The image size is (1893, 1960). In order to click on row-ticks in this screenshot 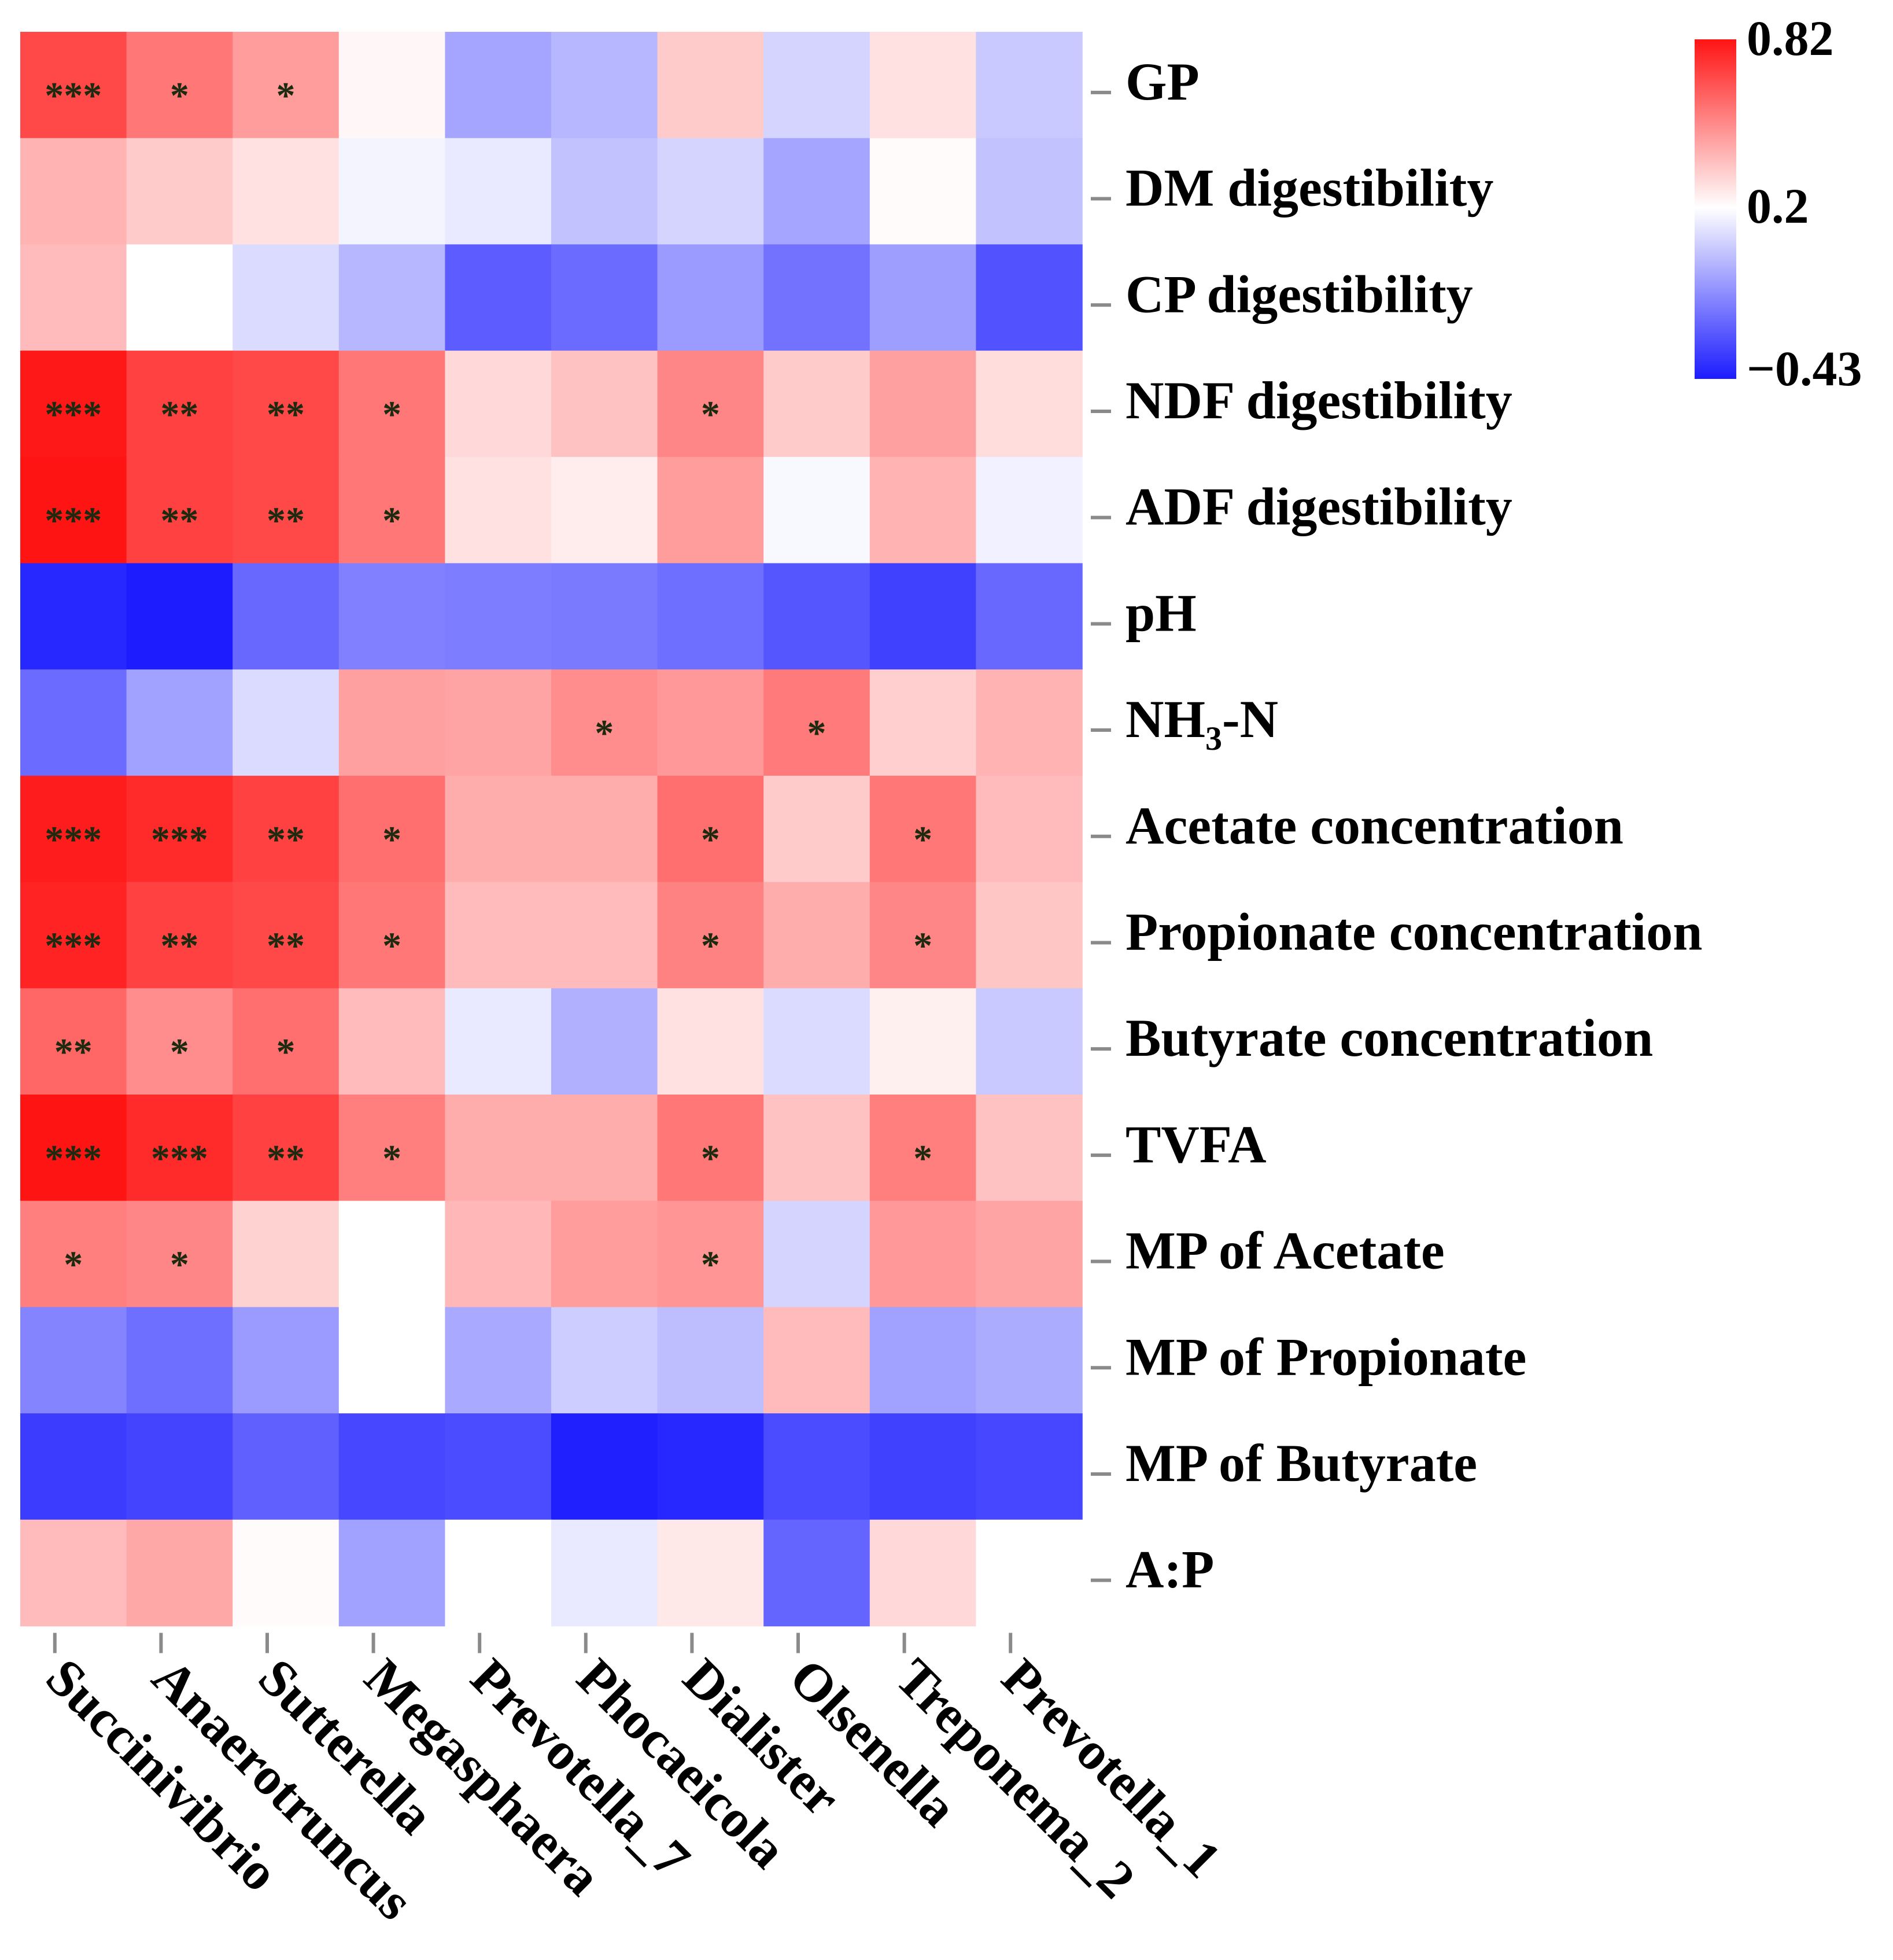, I will do `click(1101, 836)`.